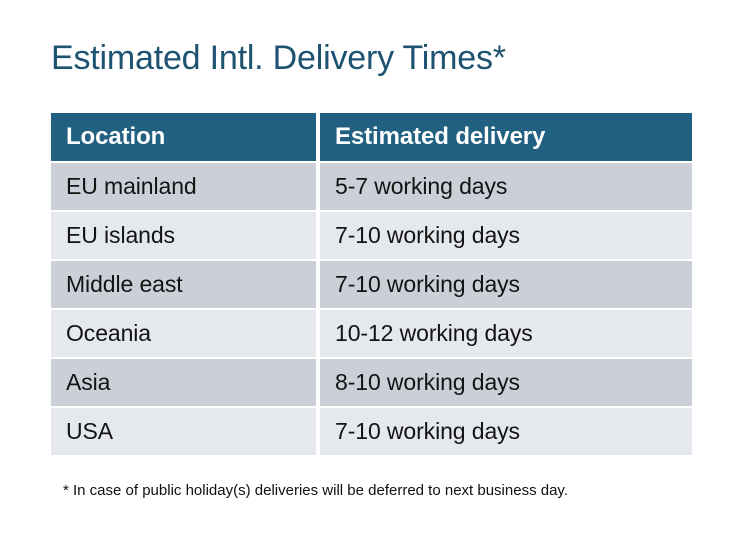 This screenshot has width=745, height=536. What do you see at coordinates (506, 333) in the screenshot?
I see `cell-estimated-delivery: 10-12 working days` at bounding box center [506, 333].